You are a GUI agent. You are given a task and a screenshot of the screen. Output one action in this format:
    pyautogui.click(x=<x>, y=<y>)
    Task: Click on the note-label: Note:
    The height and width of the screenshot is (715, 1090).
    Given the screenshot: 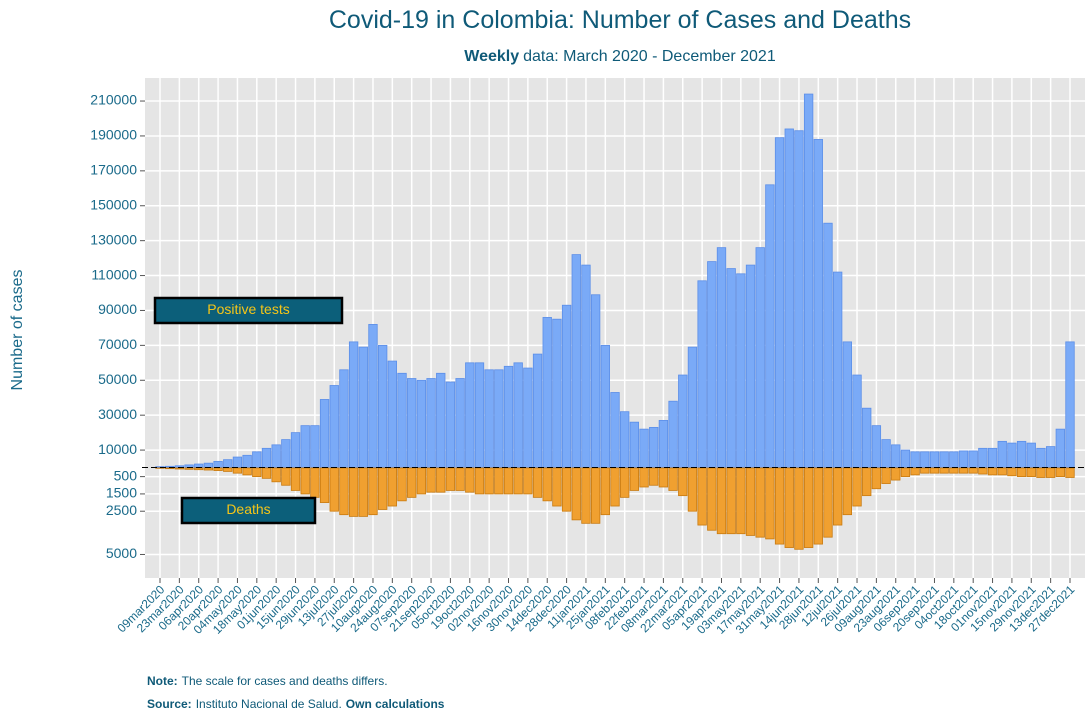 What is the action you would take?
    pyautogui.click(x=162, y=681)
    